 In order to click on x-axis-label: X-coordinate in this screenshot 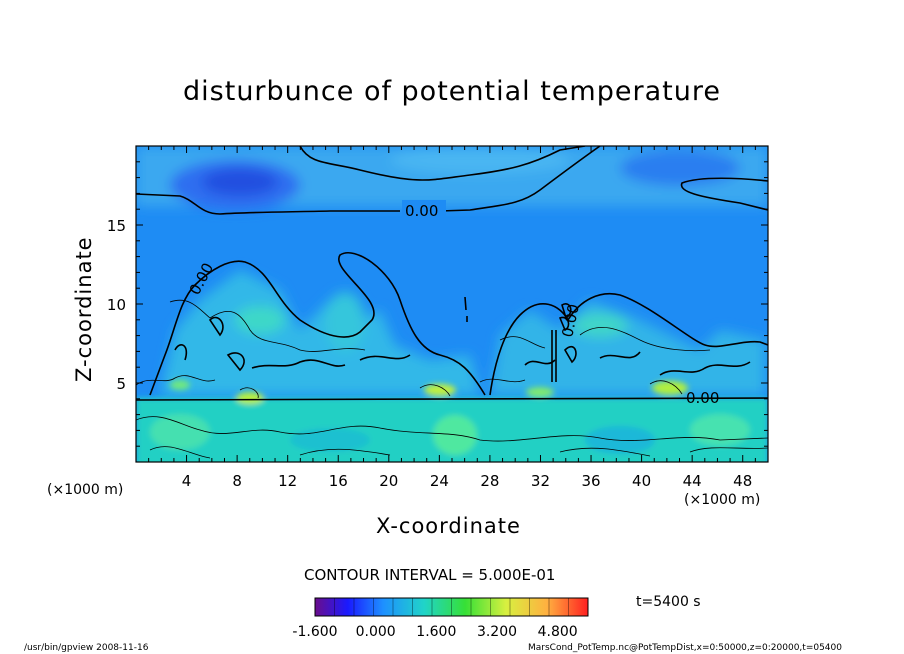, I will do `click(448, 526)`.